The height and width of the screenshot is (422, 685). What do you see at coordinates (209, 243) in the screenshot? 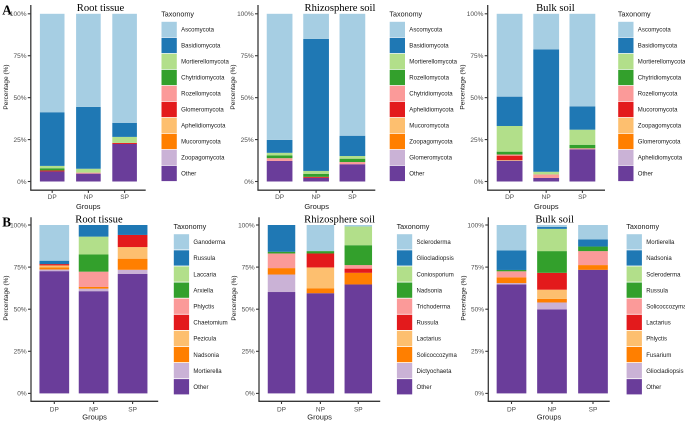
I see `svg-text: Ganoderma` at bounding box center [209, 243].